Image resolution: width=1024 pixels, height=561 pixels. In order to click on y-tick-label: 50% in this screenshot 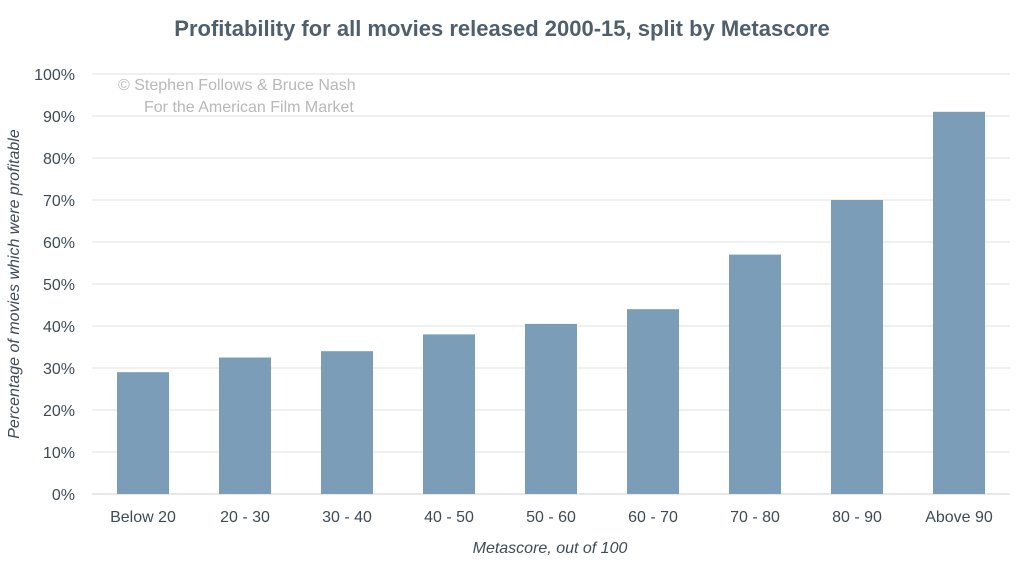, I will do `click(59, 285)`.